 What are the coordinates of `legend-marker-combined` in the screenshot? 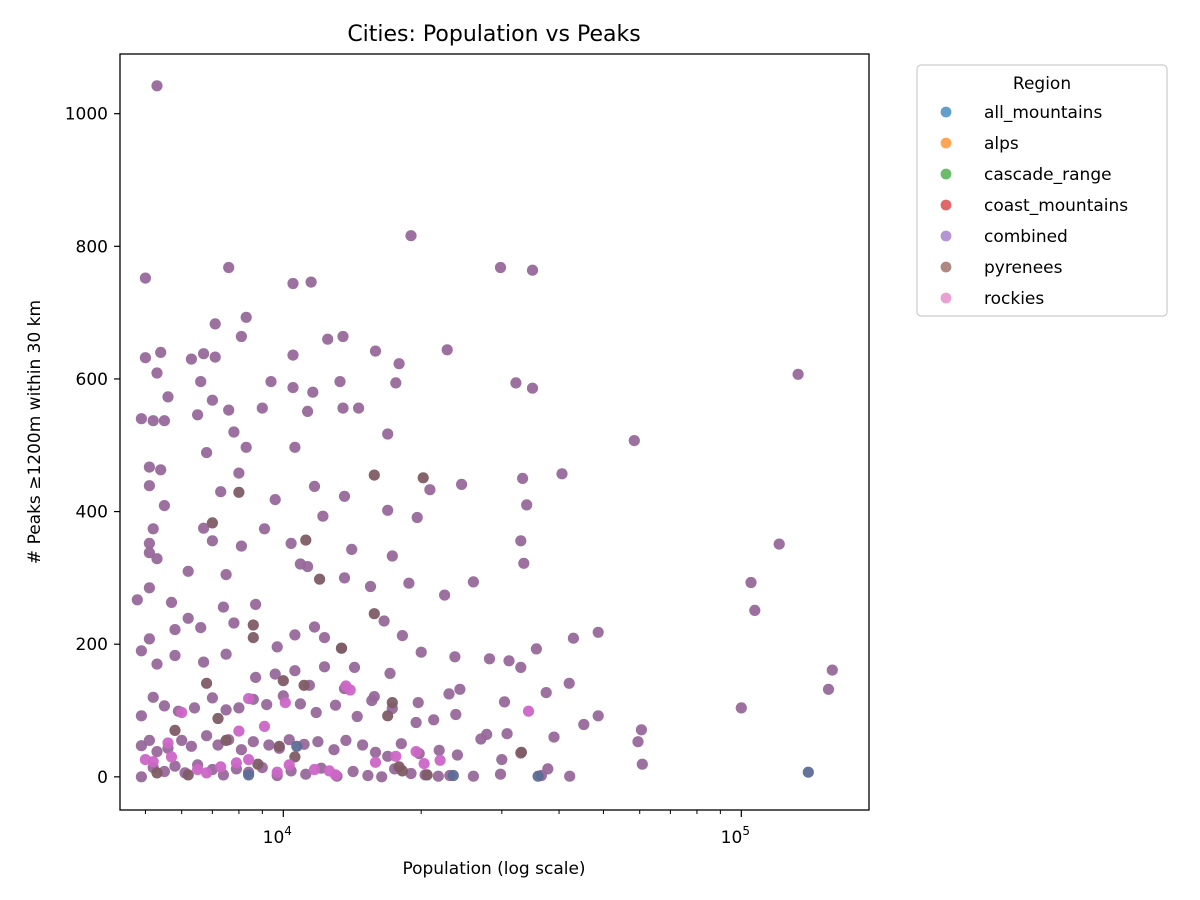 It's located at (946, 236).